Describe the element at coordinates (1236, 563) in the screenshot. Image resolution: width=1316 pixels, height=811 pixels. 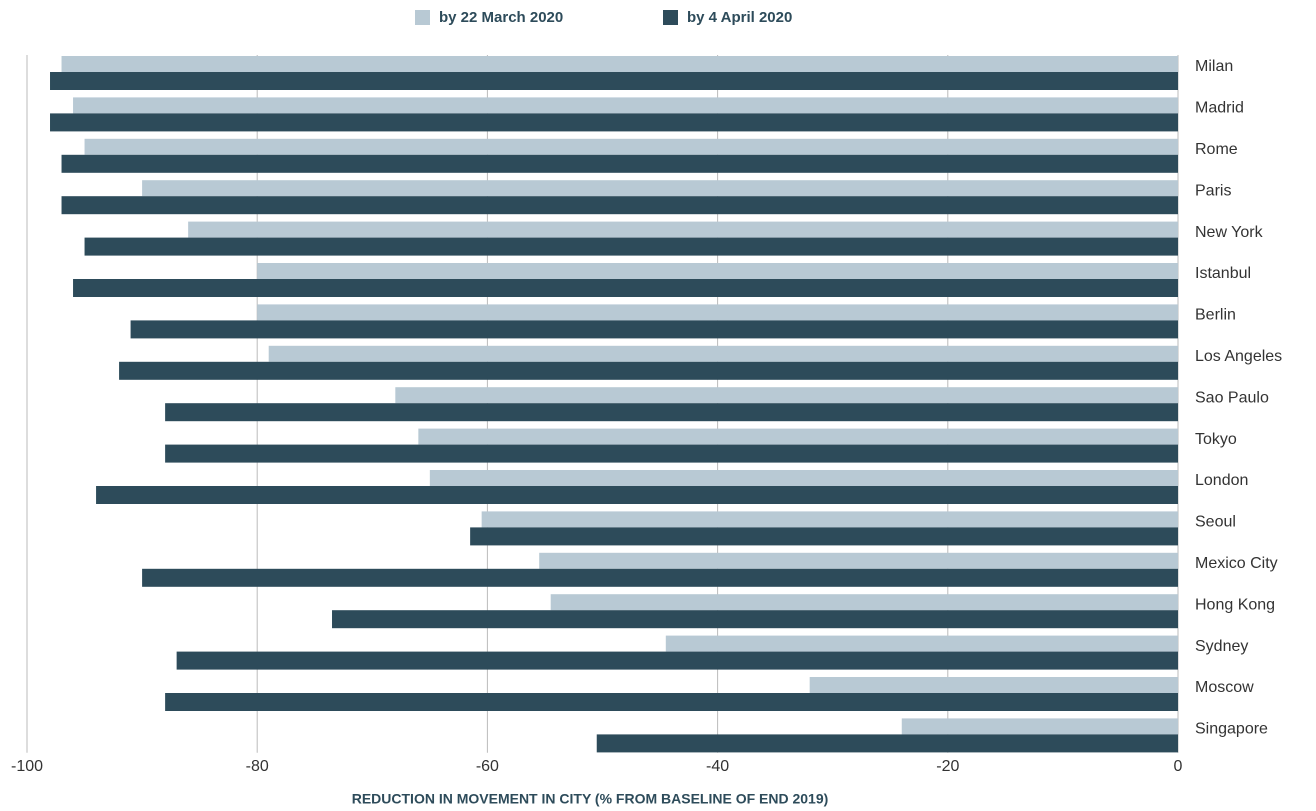
I see `y-tick-label: Mexico City` at that location.